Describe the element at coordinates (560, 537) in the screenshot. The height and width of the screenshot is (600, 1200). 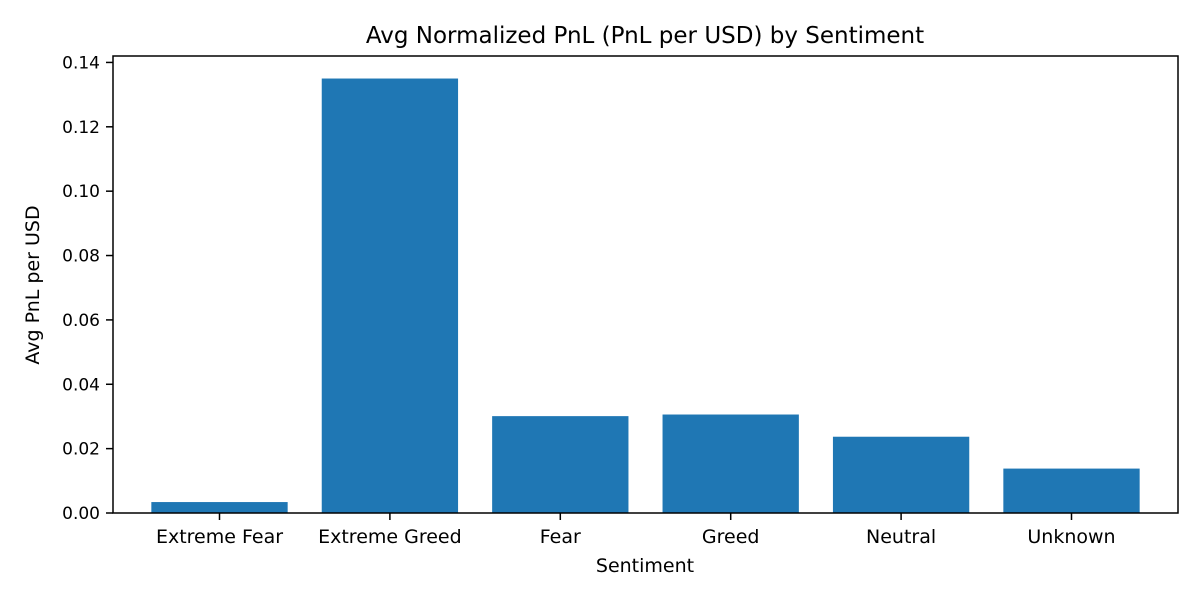
I see `x-tick-label: Fear` at that location.